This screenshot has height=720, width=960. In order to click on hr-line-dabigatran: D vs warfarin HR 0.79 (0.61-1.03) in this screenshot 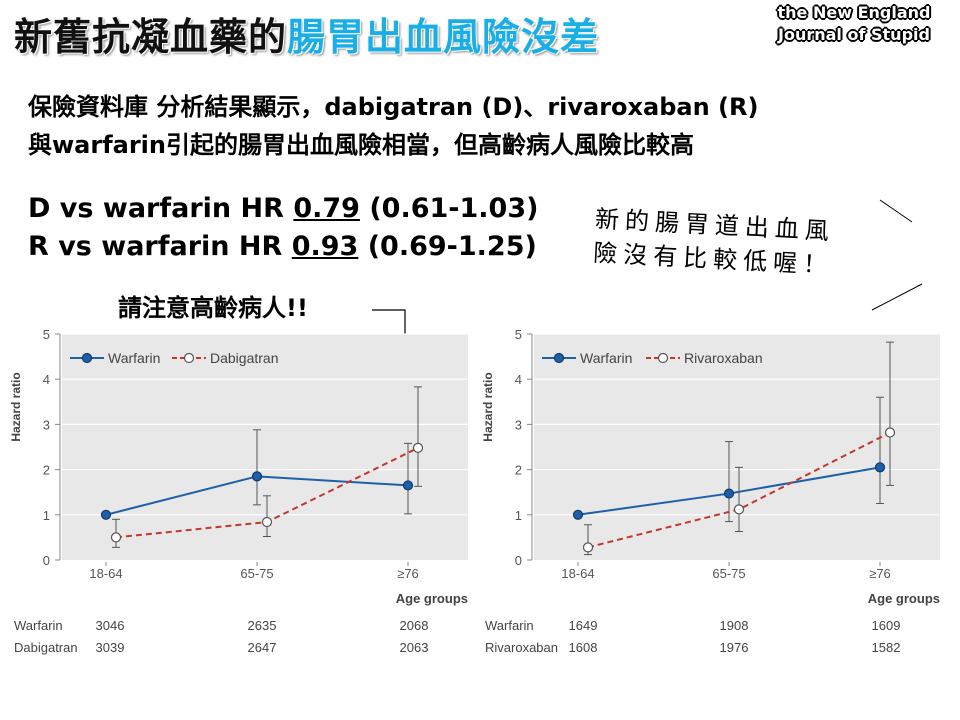, I will do `click(283, 209)`.